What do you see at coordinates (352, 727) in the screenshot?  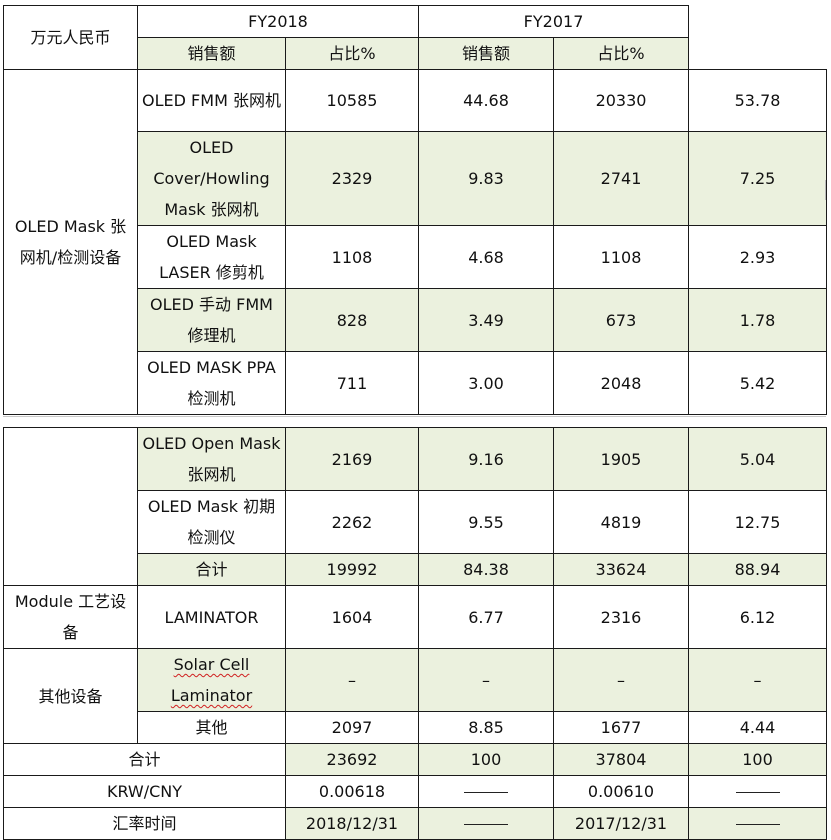 I see `cell-fy2018-sales: 2097` at bounding box center [352, 727].